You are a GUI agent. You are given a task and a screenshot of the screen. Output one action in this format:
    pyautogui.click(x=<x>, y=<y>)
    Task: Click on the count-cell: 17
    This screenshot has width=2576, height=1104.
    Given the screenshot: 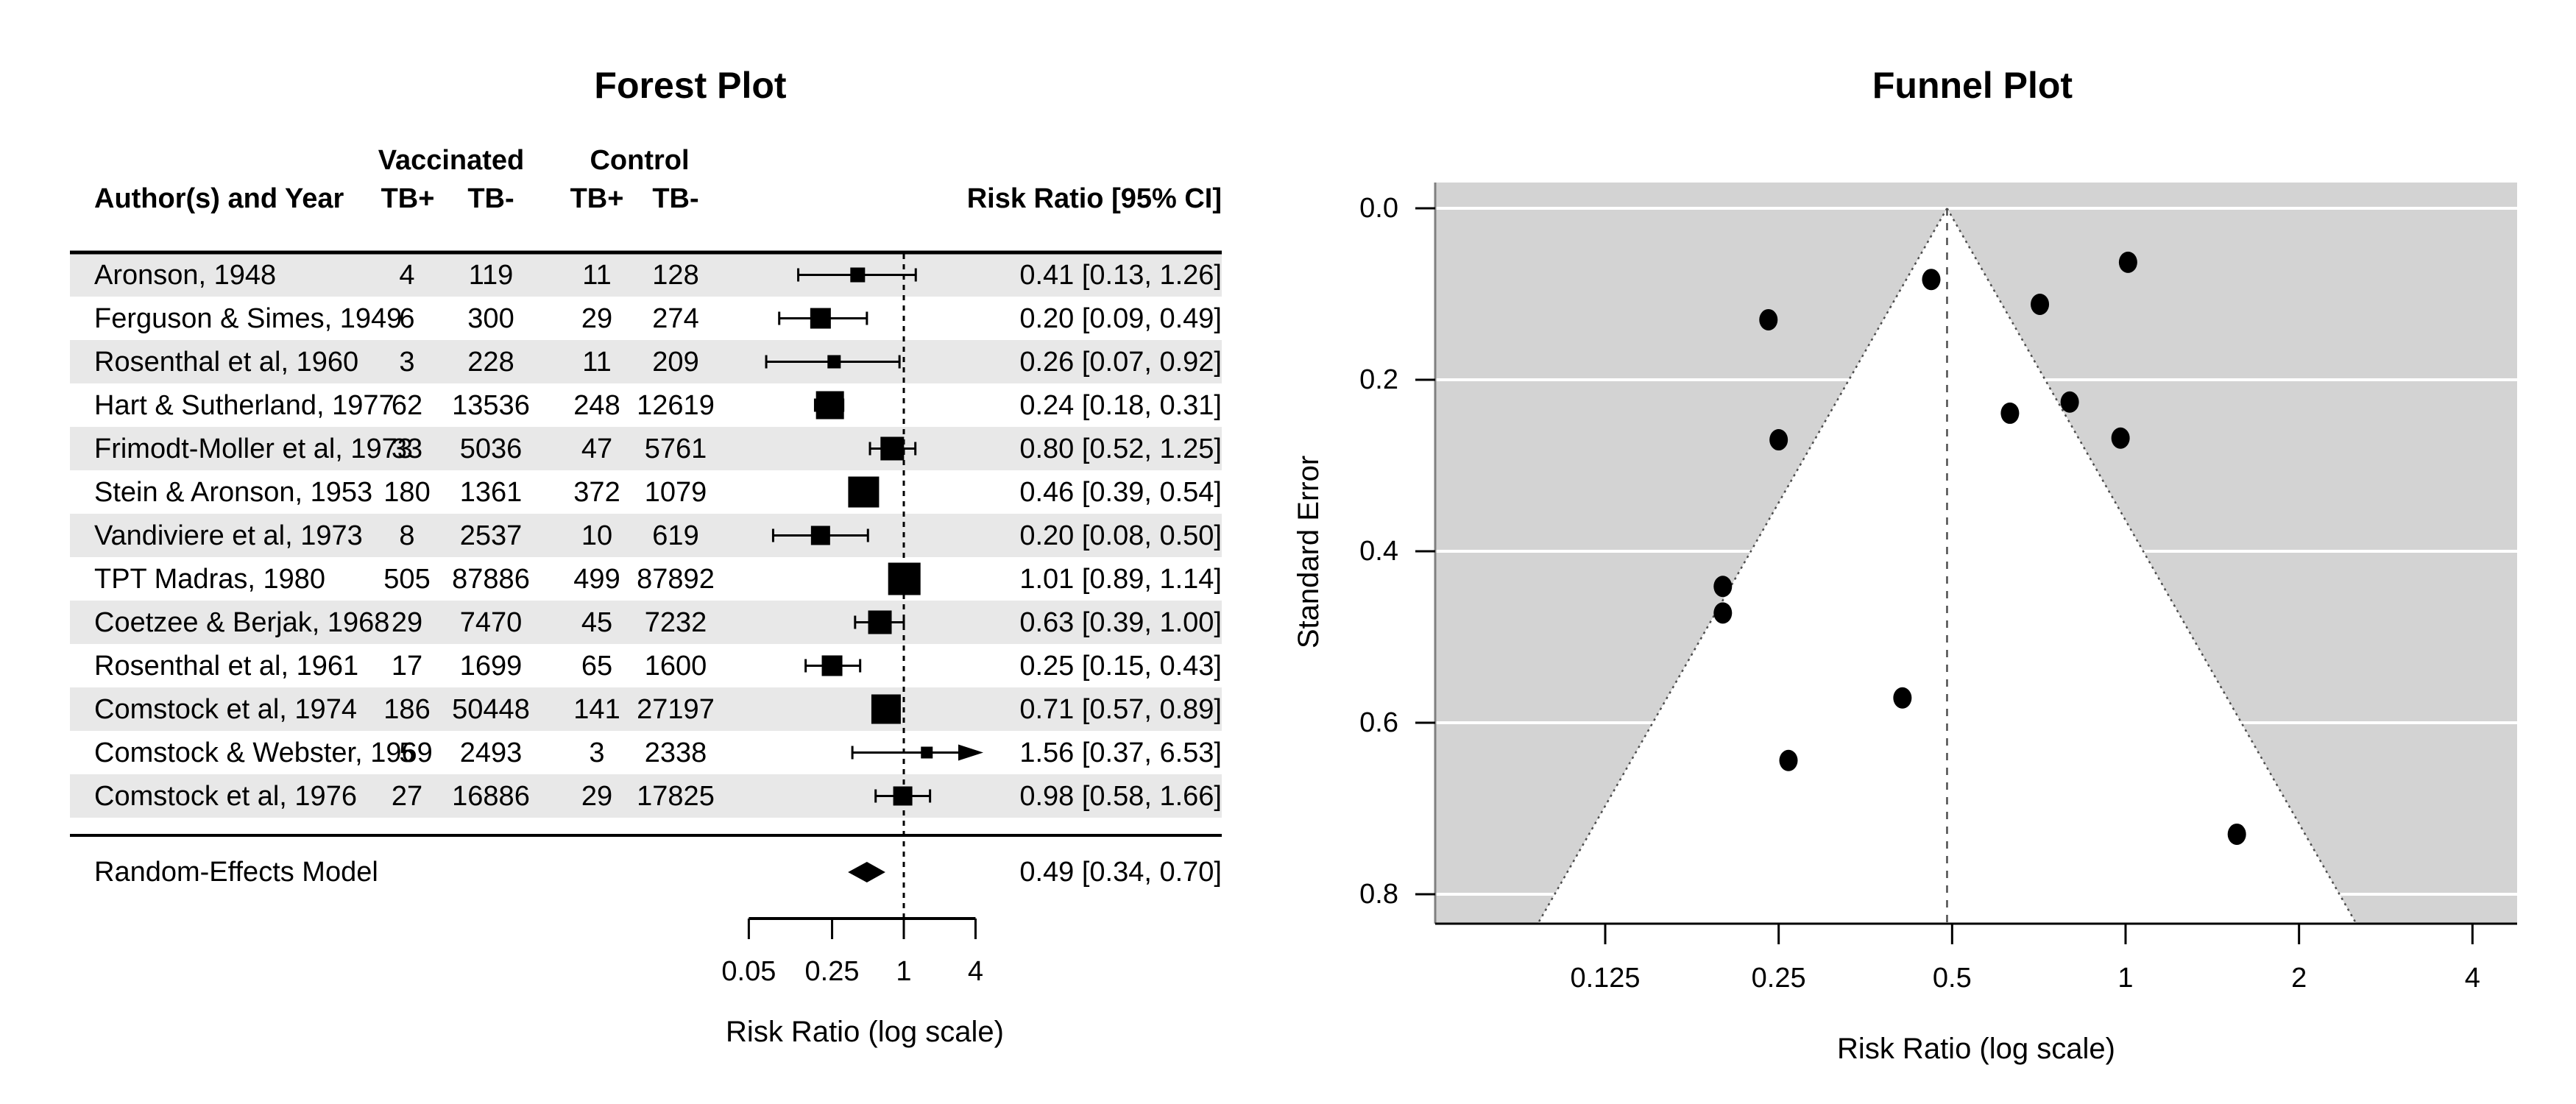 What is the action you would take?
    pyautogui.click(x=407, y=666)
    